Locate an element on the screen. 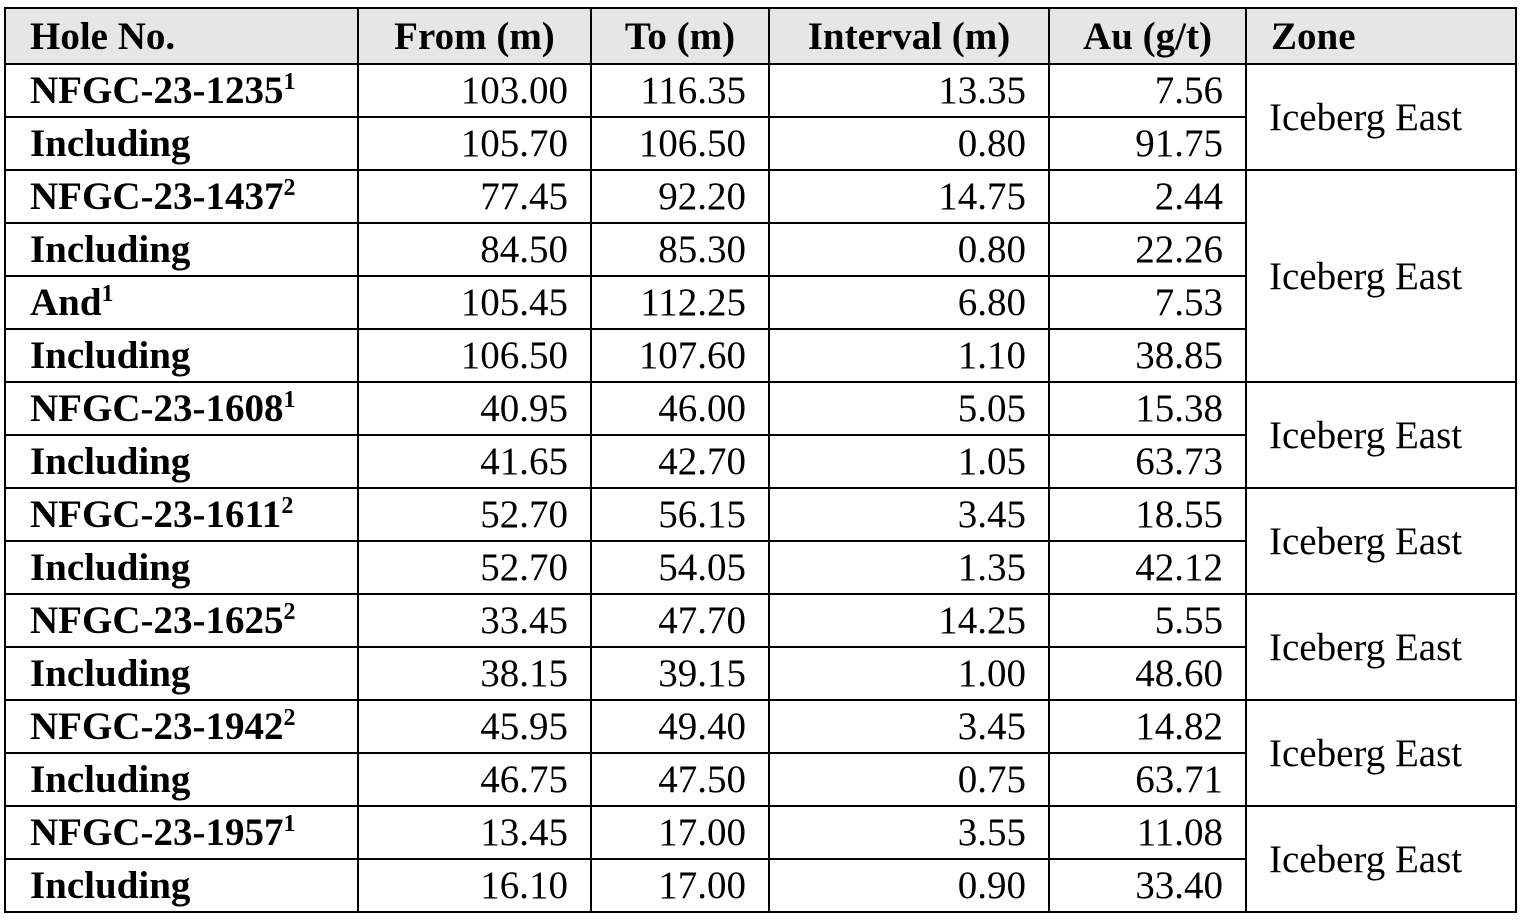  interval-cell: 14.75 is located at coordinates (909, 196).